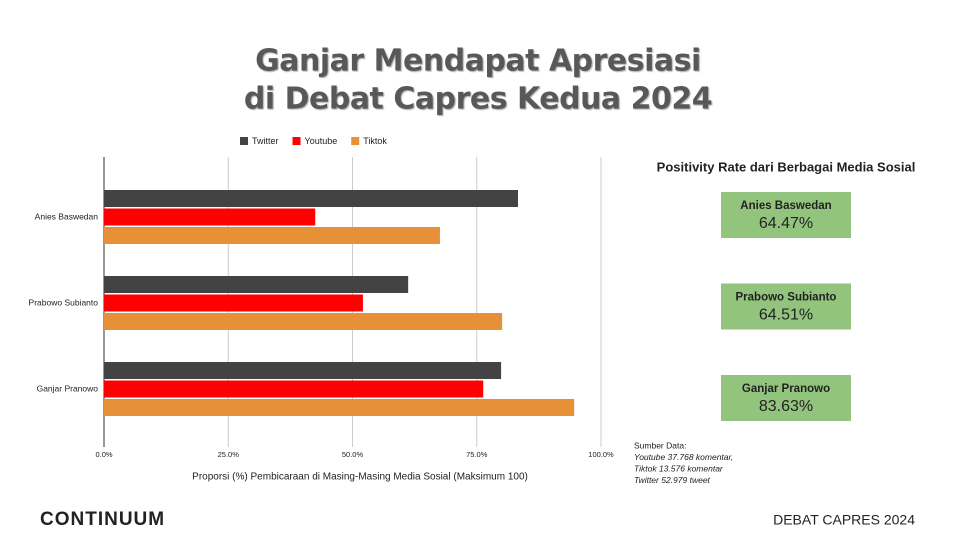 This screenshot has height=538, width=955. Describe the element at coordinates (265, 141) in the screenshot. I see `legend-label: Twitter` at that location.